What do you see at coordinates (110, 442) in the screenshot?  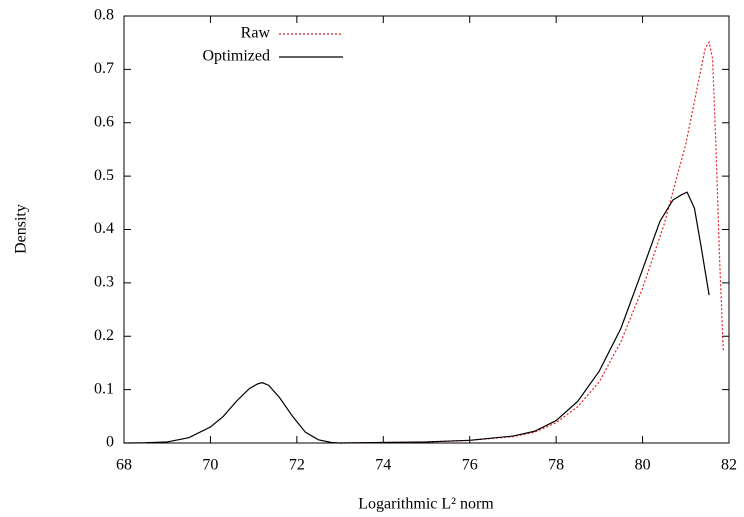 I see `y-tick-label: 0` at bounding box center [110, 442].